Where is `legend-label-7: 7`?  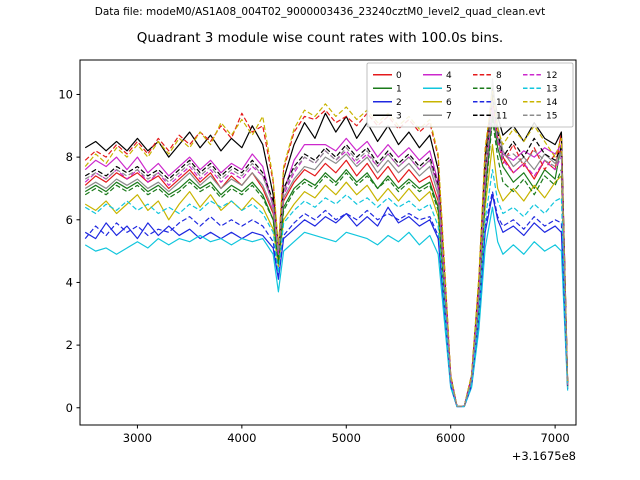
legend-label-7: 7 is located at coordinates (449, 116).